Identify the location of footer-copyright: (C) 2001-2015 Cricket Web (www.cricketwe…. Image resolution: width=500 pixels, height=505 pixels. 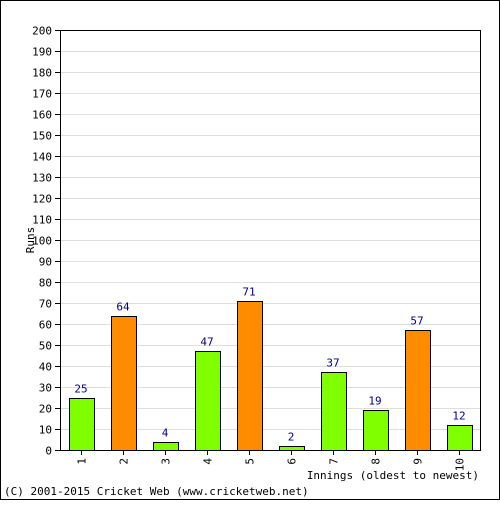
(156, 491).